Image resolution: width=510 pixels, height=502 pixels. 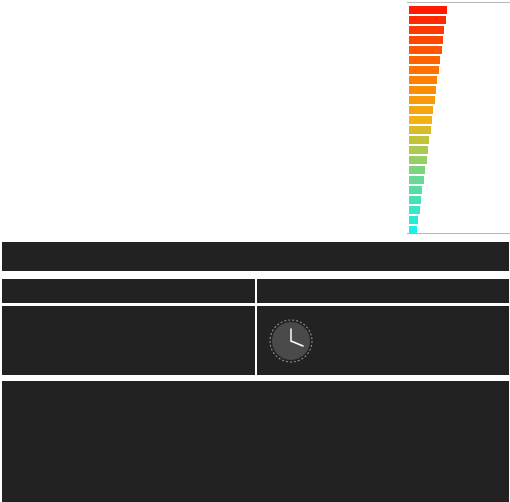 What do you see at coordinates (383, 291) in the screenshot?
I see `right-column-header` at bounding box center [383, 291].